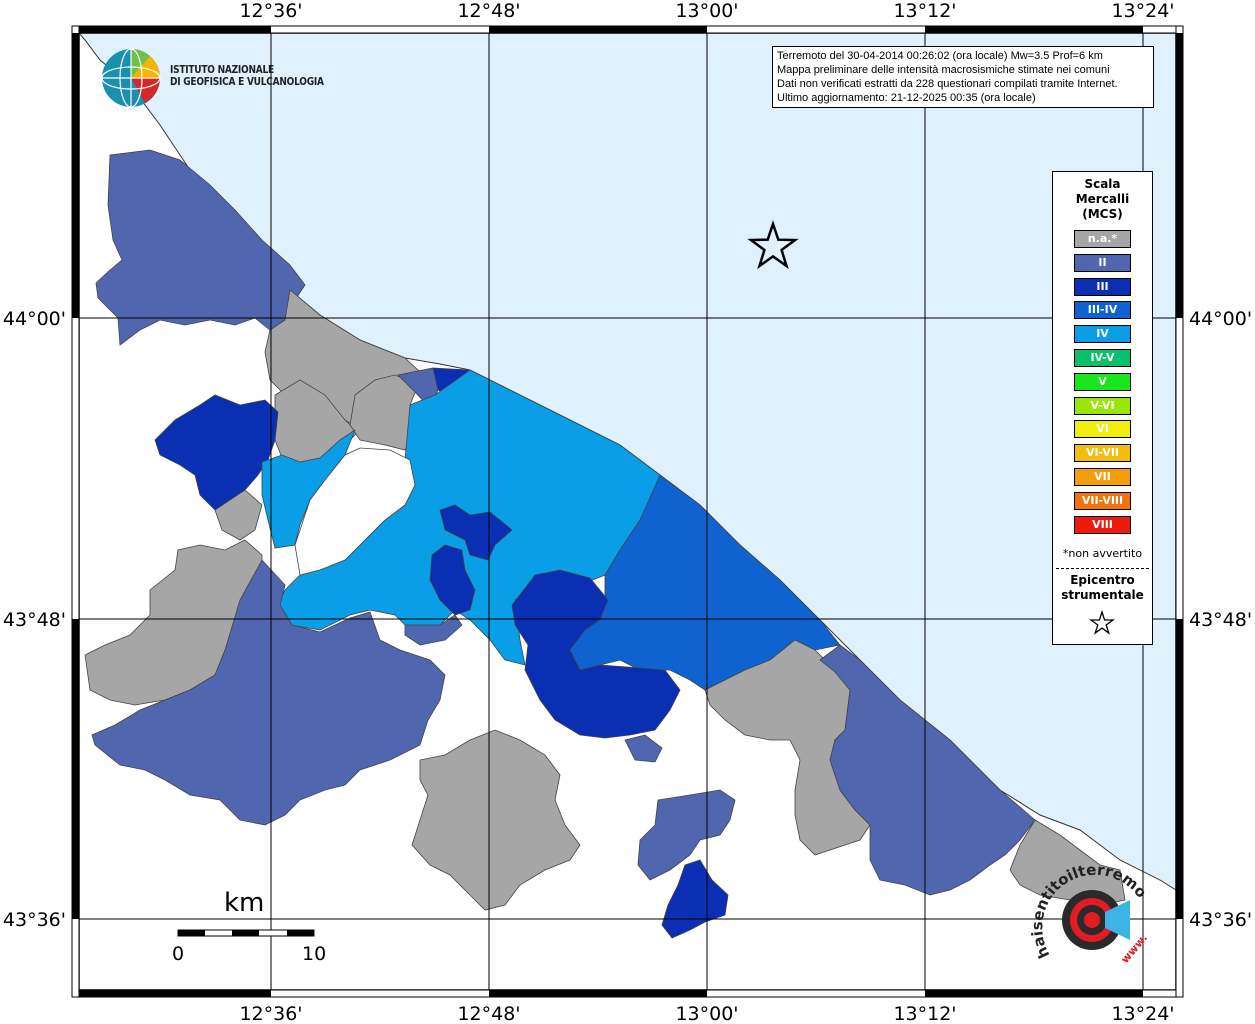 The height and width of the screenshot is (1024, 1255). Describe the element at coordinates (247, 81) in the screenshot. I see `institute-line: DI GEOFISICA E VULCANOLOGIA` at that location.